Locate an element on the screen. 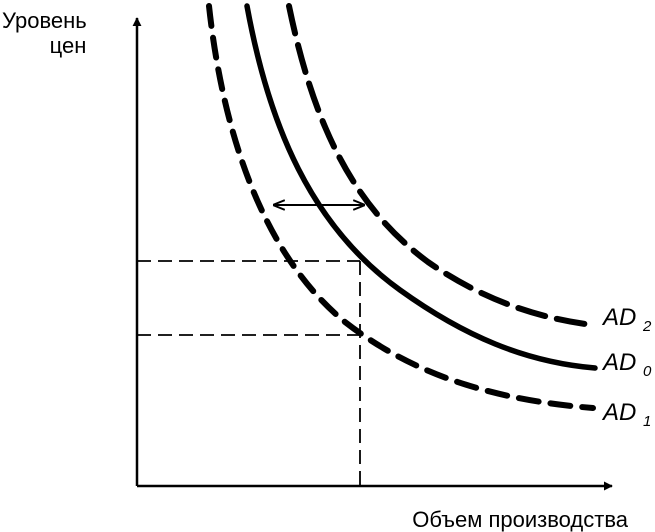 This screenshot has width=655, height=532. curve-label-ad1-main: AD is located at coordinates (618, 412).